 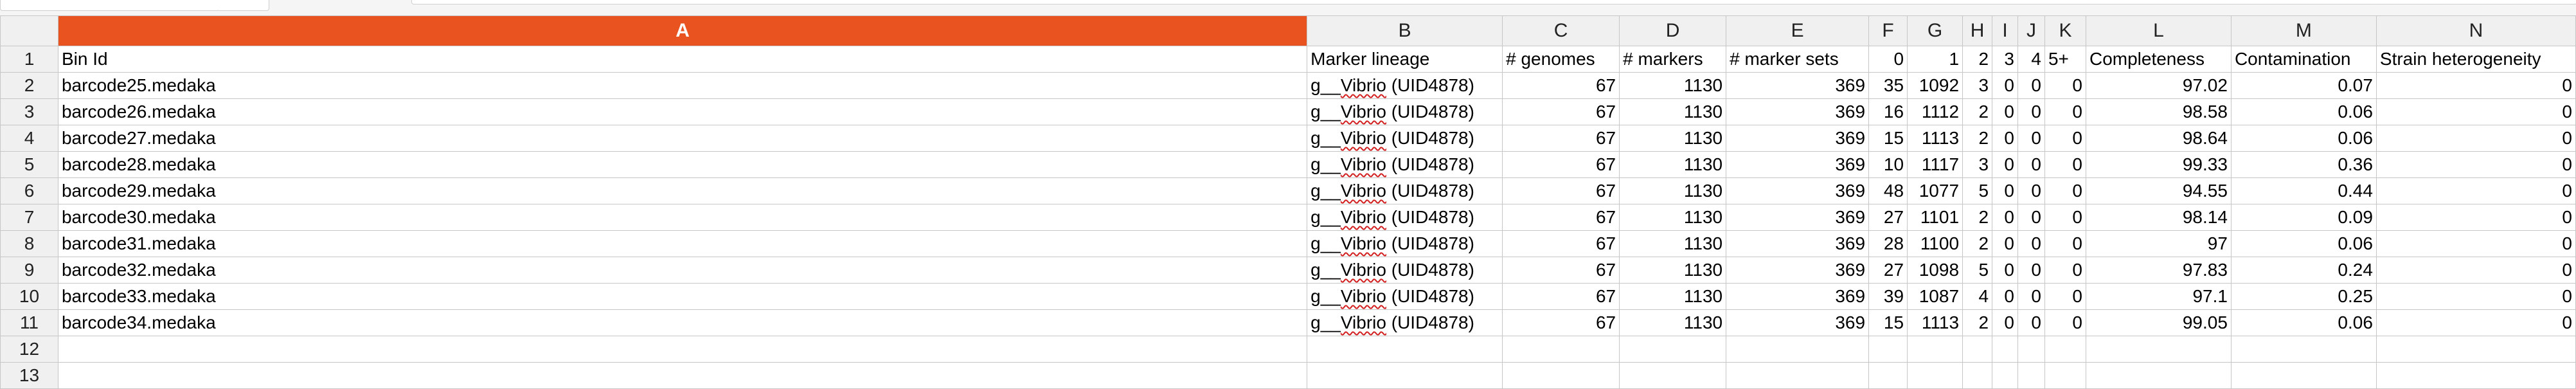 What do you see at coordinates (1935, 190) in the screenshot?
I see `cell-count-1: 1077` at bounding box center [1935, 190].